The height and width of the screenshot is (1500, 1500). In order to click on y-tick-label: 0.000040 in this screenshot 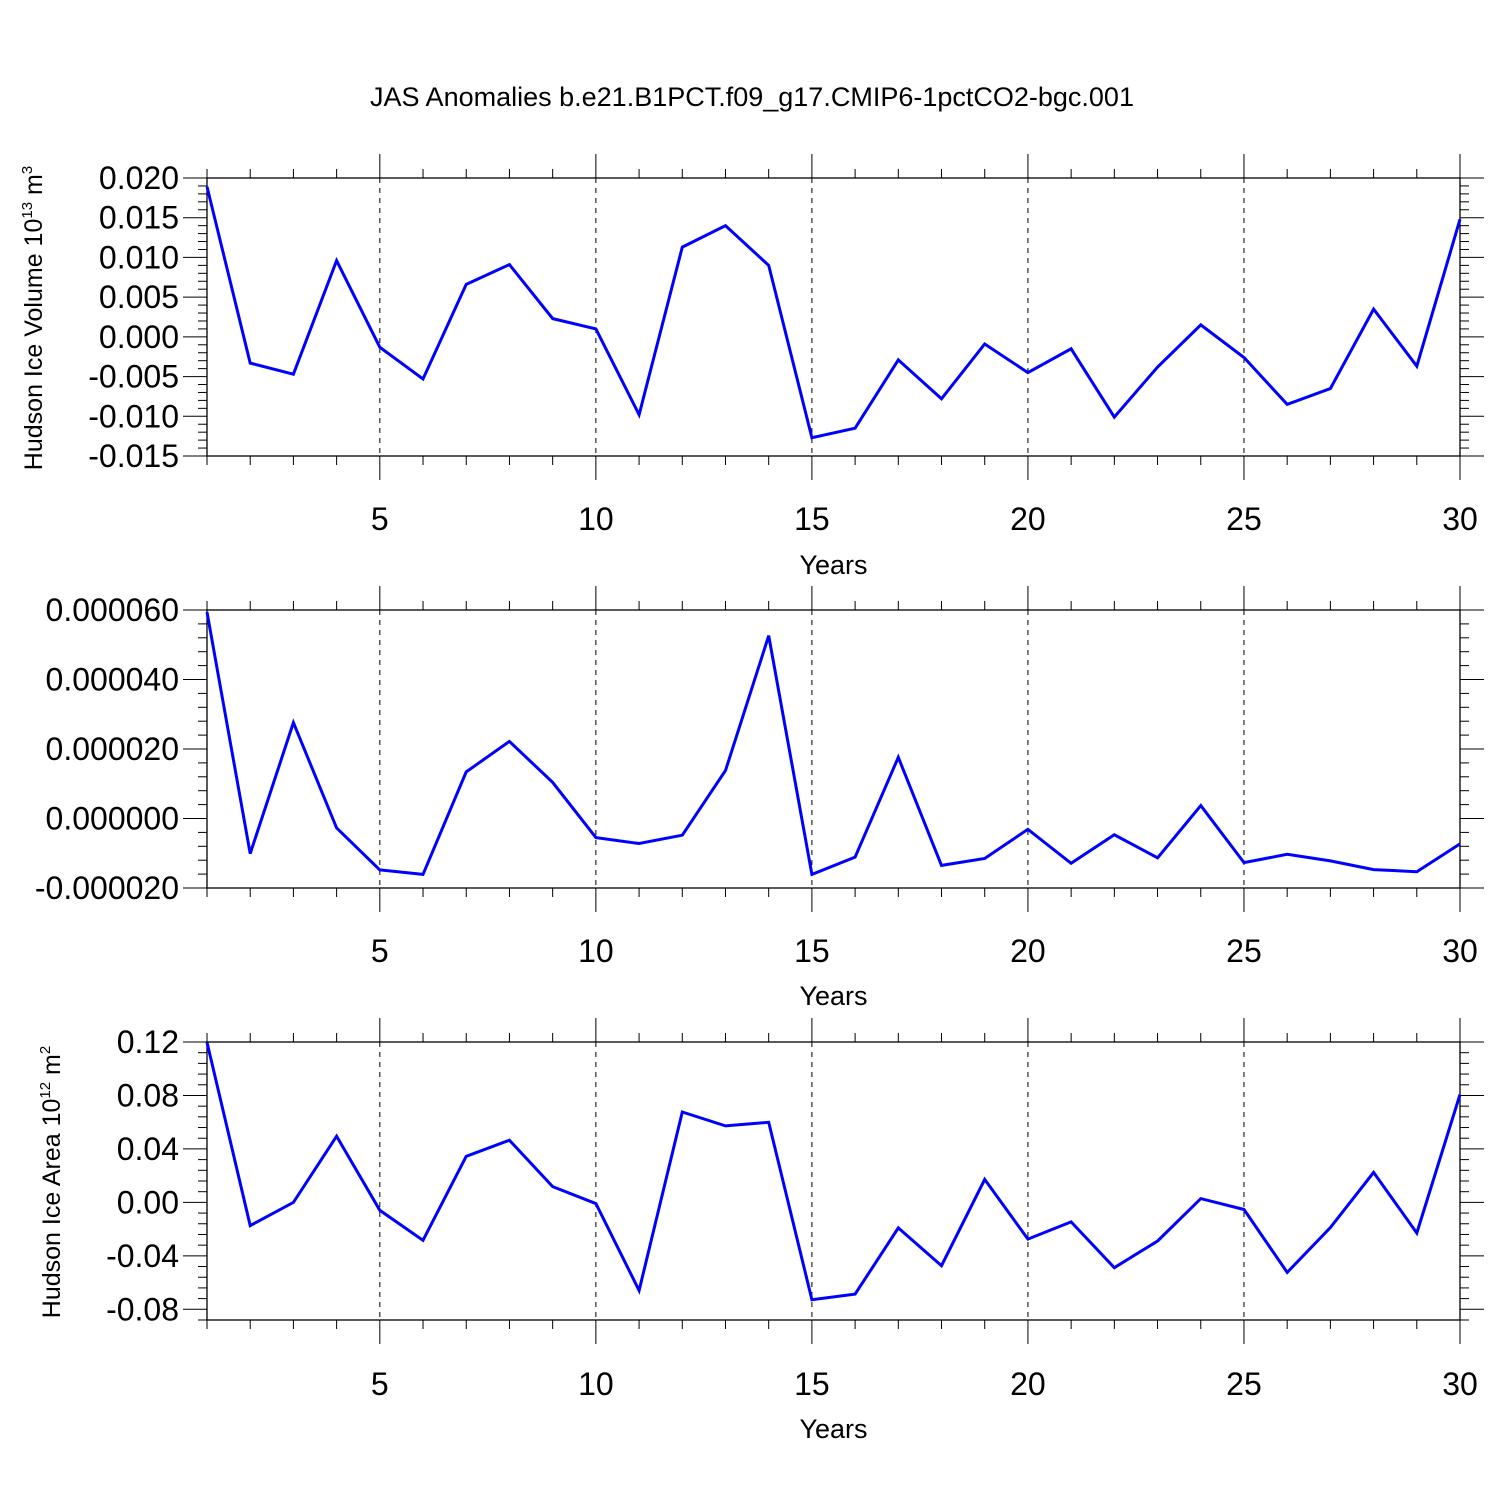, I will do `click(112, 680)`.